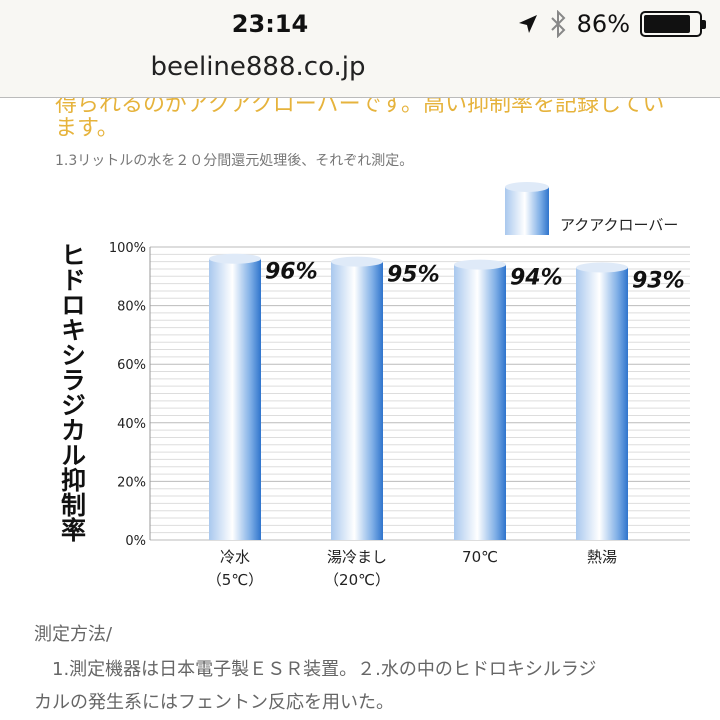 Image resolution: width=720 pixels, height=720 pixels. What do you see at coordinates (603, 24) in the screenshot?
I see `battery-percent: 86%` at bounding box center [603, 24].